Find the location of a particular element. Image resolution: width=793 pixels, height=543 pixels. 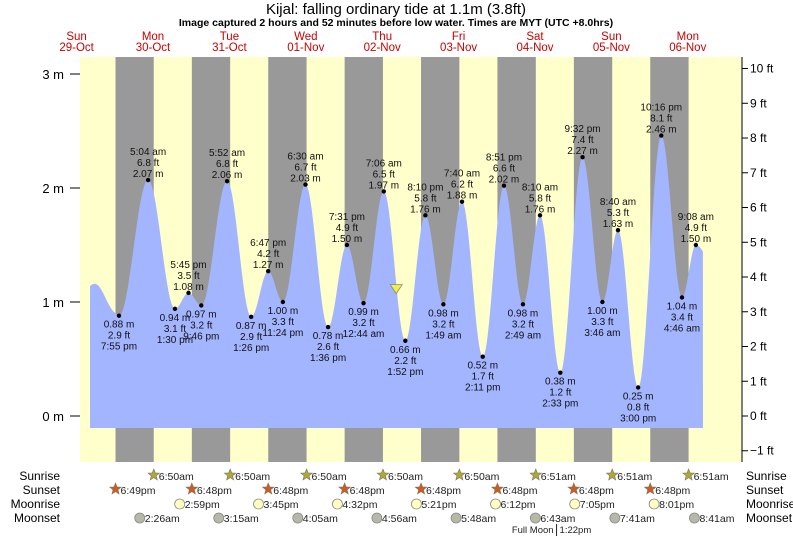

tide-label: 1.2 ft is located at coordinates (560, 393).